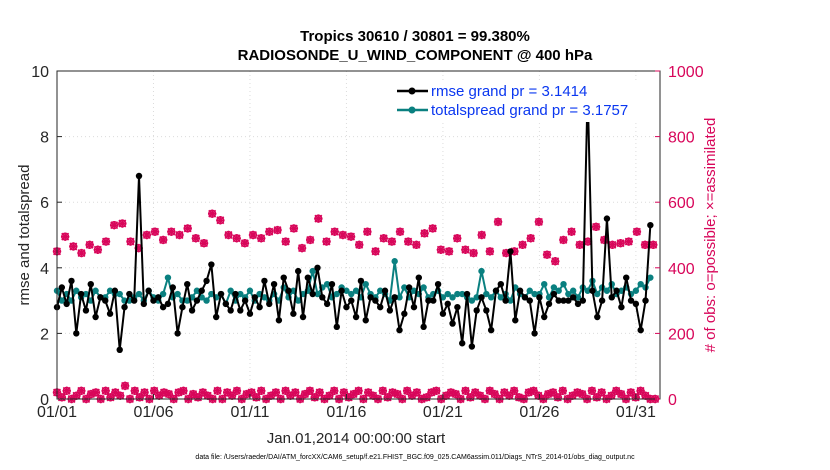  I want to click on x-axis-label: Jan.01,2014 00:00:00 start, so click(356, 438).